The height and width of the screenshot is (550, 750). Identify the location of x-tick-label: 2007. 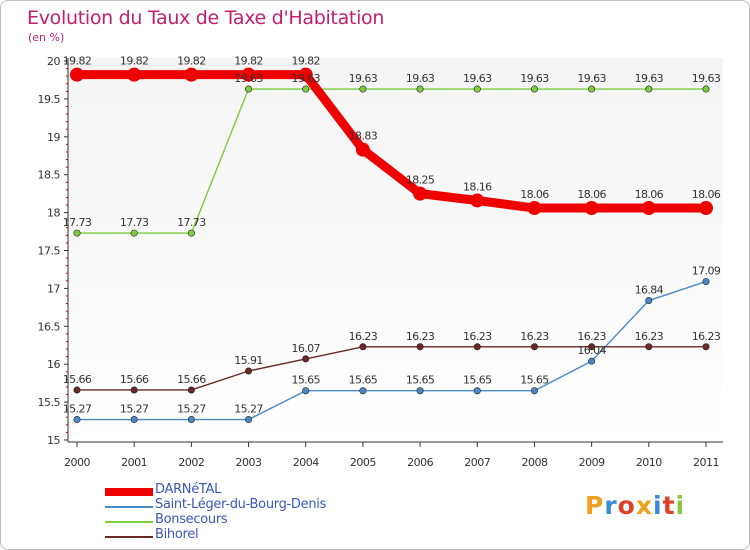
(477, 462).